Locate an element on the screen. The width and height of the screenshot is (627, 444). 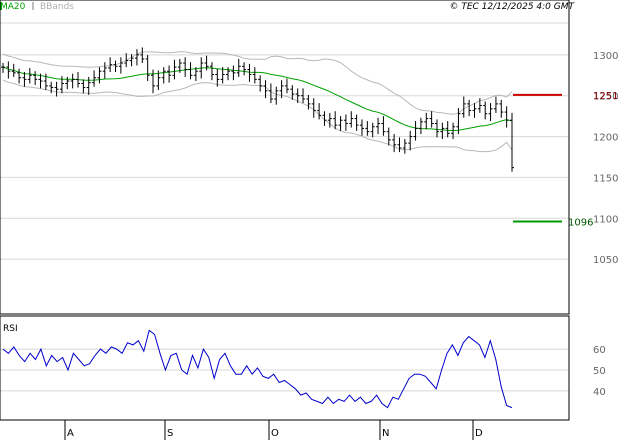
support-label: 1096 is located at coordinates (580, 223).